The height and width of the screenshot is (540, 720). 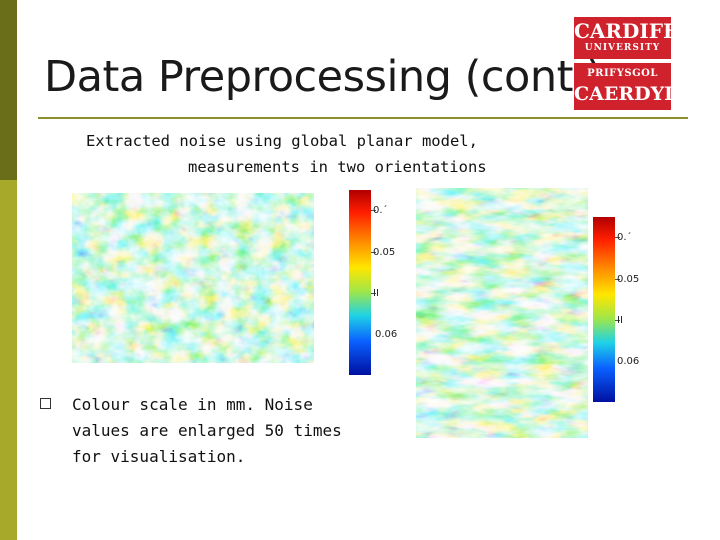 What do you see at coordinates (628, 279) in the screenshot?
I see `colorbar-right-tick-2: 0.05` at bounding box center [628, 279].